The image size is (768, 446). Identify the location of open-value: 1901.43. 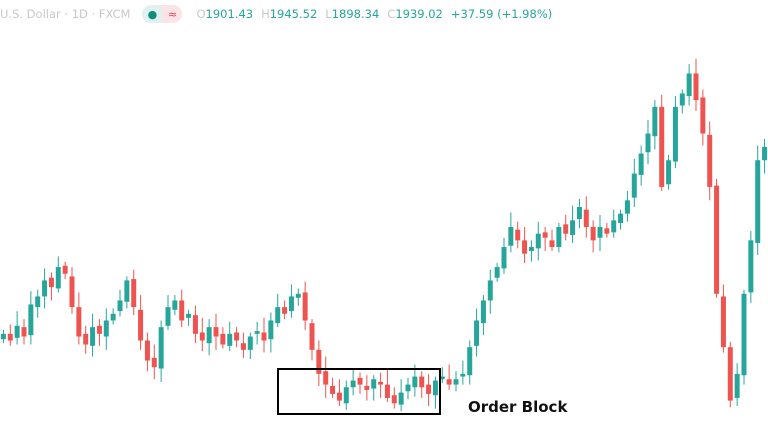
(229, 14).